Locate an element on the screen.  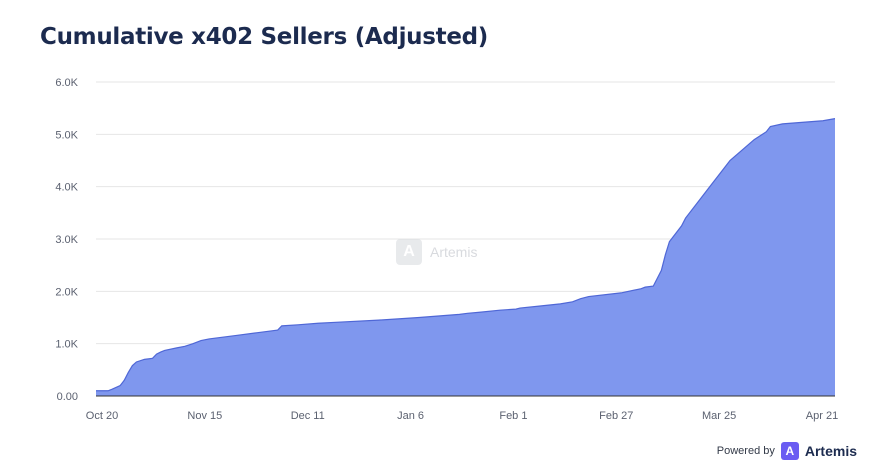
watermark: A Artemis is located at coordinates (436, 252).